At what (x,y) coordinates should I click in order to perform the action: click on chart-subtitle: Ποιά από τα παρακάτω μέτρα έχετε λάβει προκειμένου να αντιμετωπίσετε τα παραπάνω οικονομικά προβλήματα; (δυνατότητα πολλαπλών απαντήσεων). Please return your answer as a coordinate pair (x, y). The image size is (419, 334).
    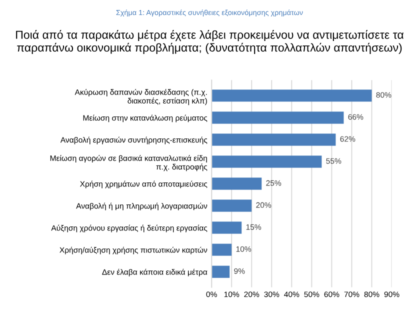
    Looking at the image, I should click on (210, 42).